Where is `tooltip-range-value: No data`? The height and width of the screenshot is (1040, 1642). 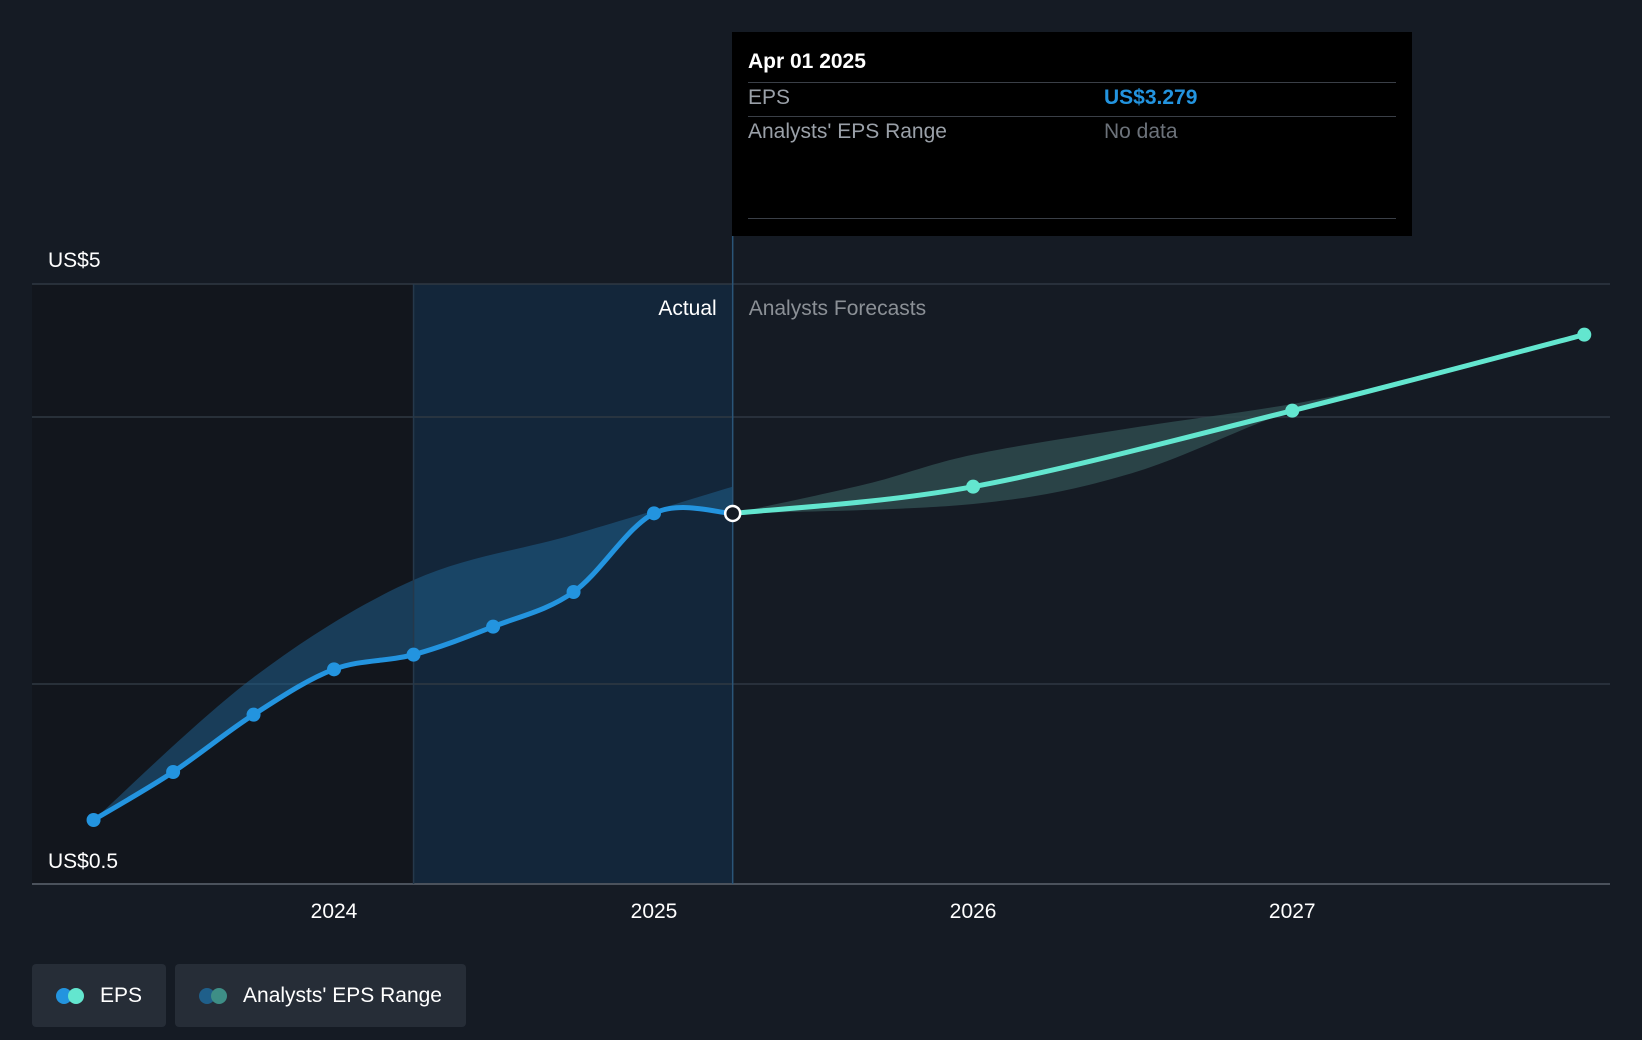 tooltip-range-value: No data is located at coordinates (1141, 131).